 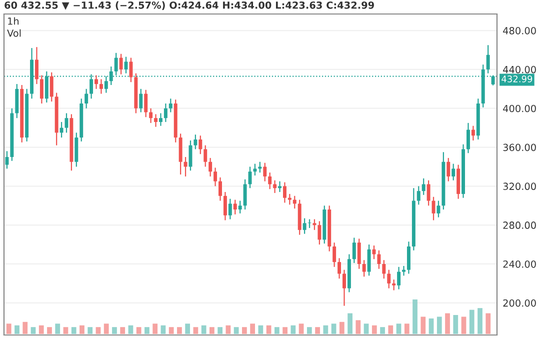 What do you see at coordinates (519, 30) in the screenshot?
I see `y-tick-label: 480.00` at bounding box center [519, 30].